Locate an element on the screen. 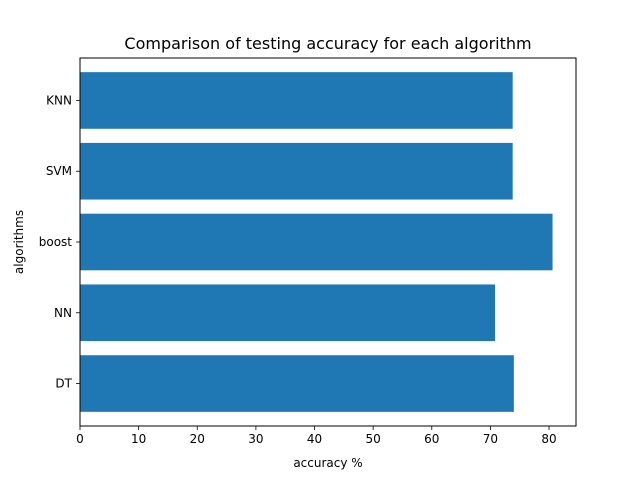  bar-boost is located at coordinates (316, 242).